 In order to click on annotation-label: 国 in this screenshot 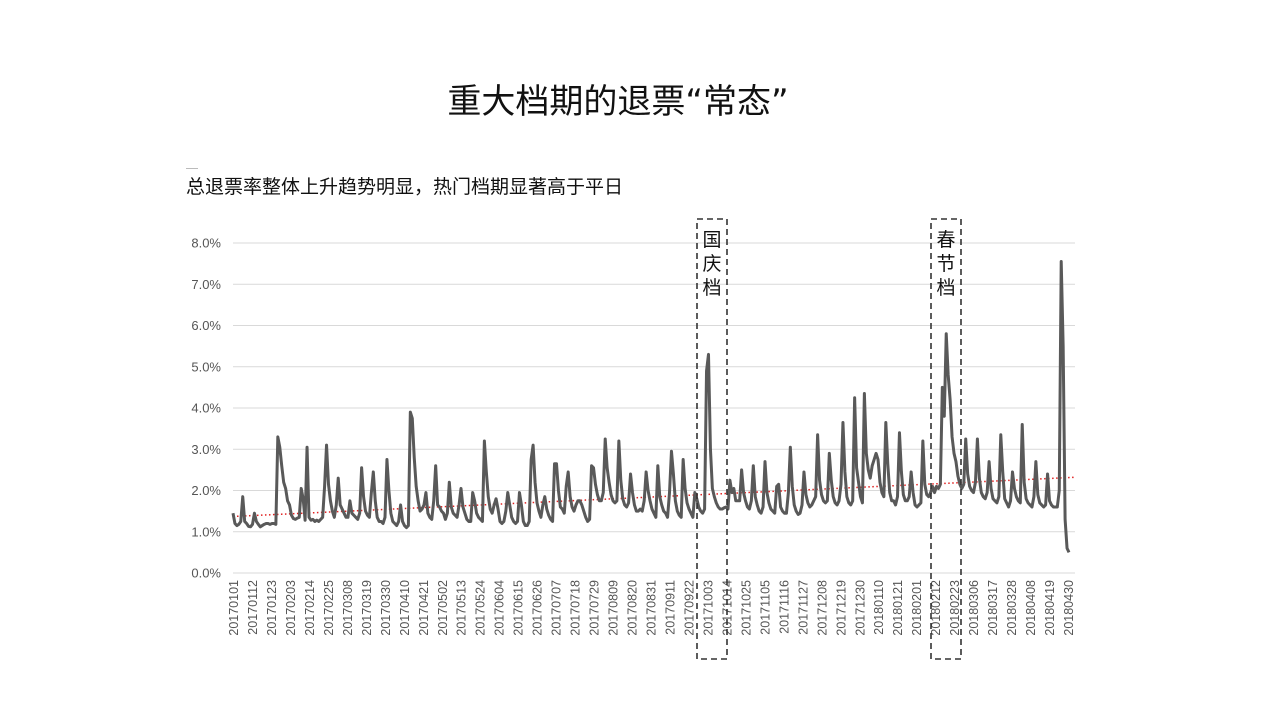, I will do `click(711, 240)`.